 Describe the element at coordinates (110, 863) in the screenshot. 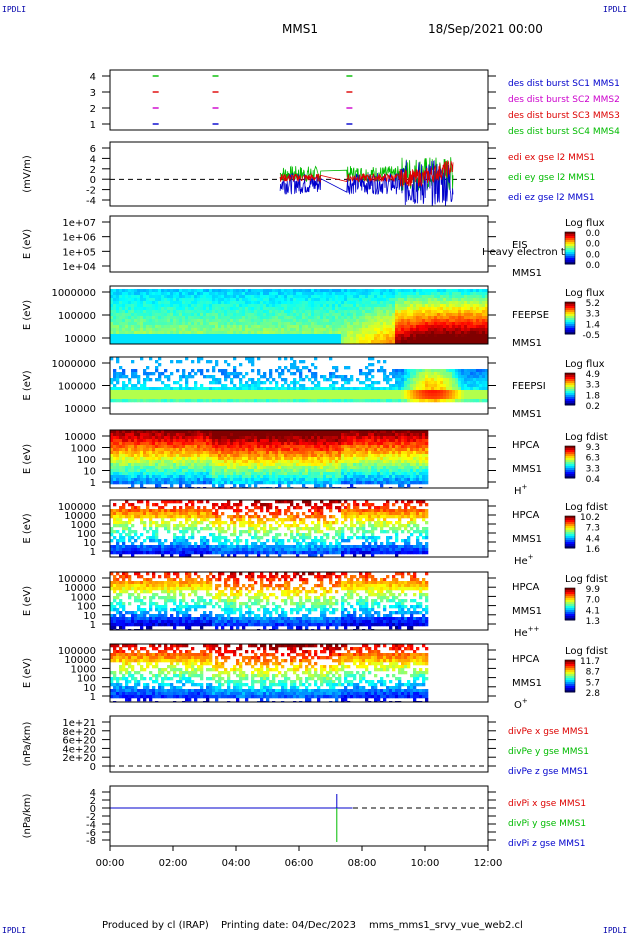

I see `x-tick-label: 00:00` at that location.